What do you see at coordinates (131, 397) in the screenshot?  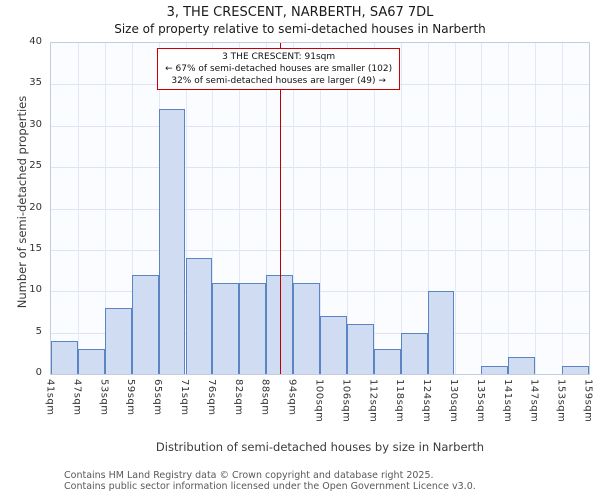 I see `x-tick-label: 59sqm` at bounding box center [131, 397].